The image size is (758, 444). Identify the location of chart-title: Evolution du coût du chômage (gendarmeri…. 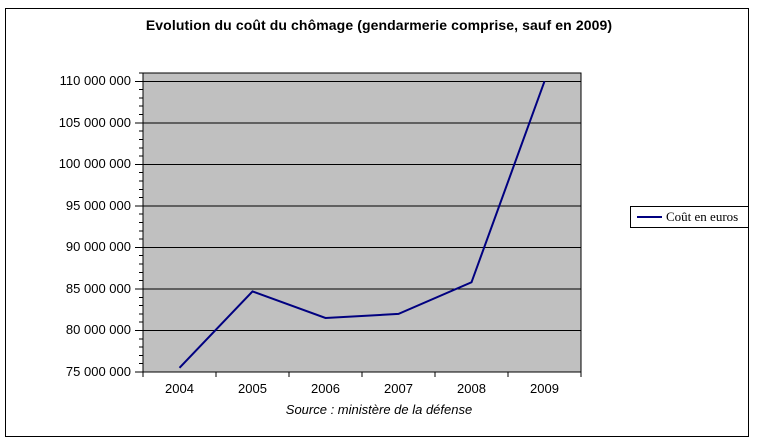
(379, 25).